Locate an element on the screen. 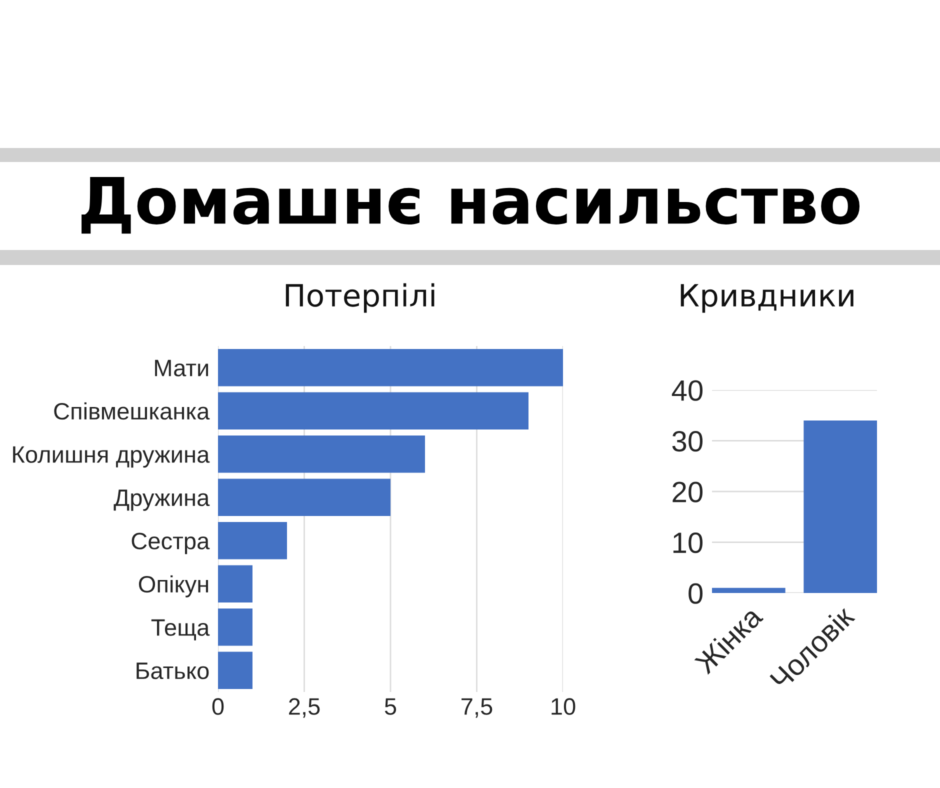 Image resolution: width=940 pixels, height=788 pixels. y-tick-label: 40 is located at coordinates (687, 390).